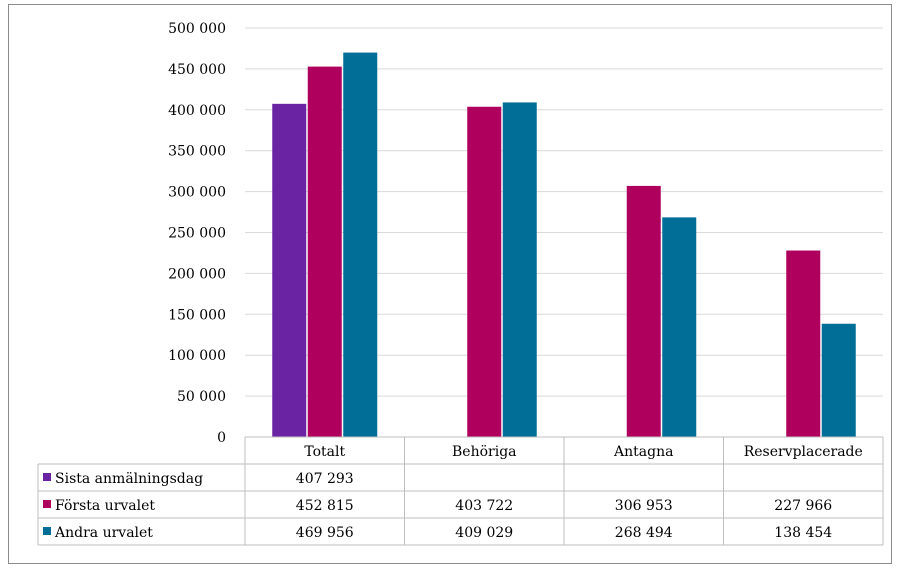 The width and height of the screenshot is (901, 571). Describe the element at coordinates (643, 452) in the screenshot. I see `category-label: Antagna` at that location.